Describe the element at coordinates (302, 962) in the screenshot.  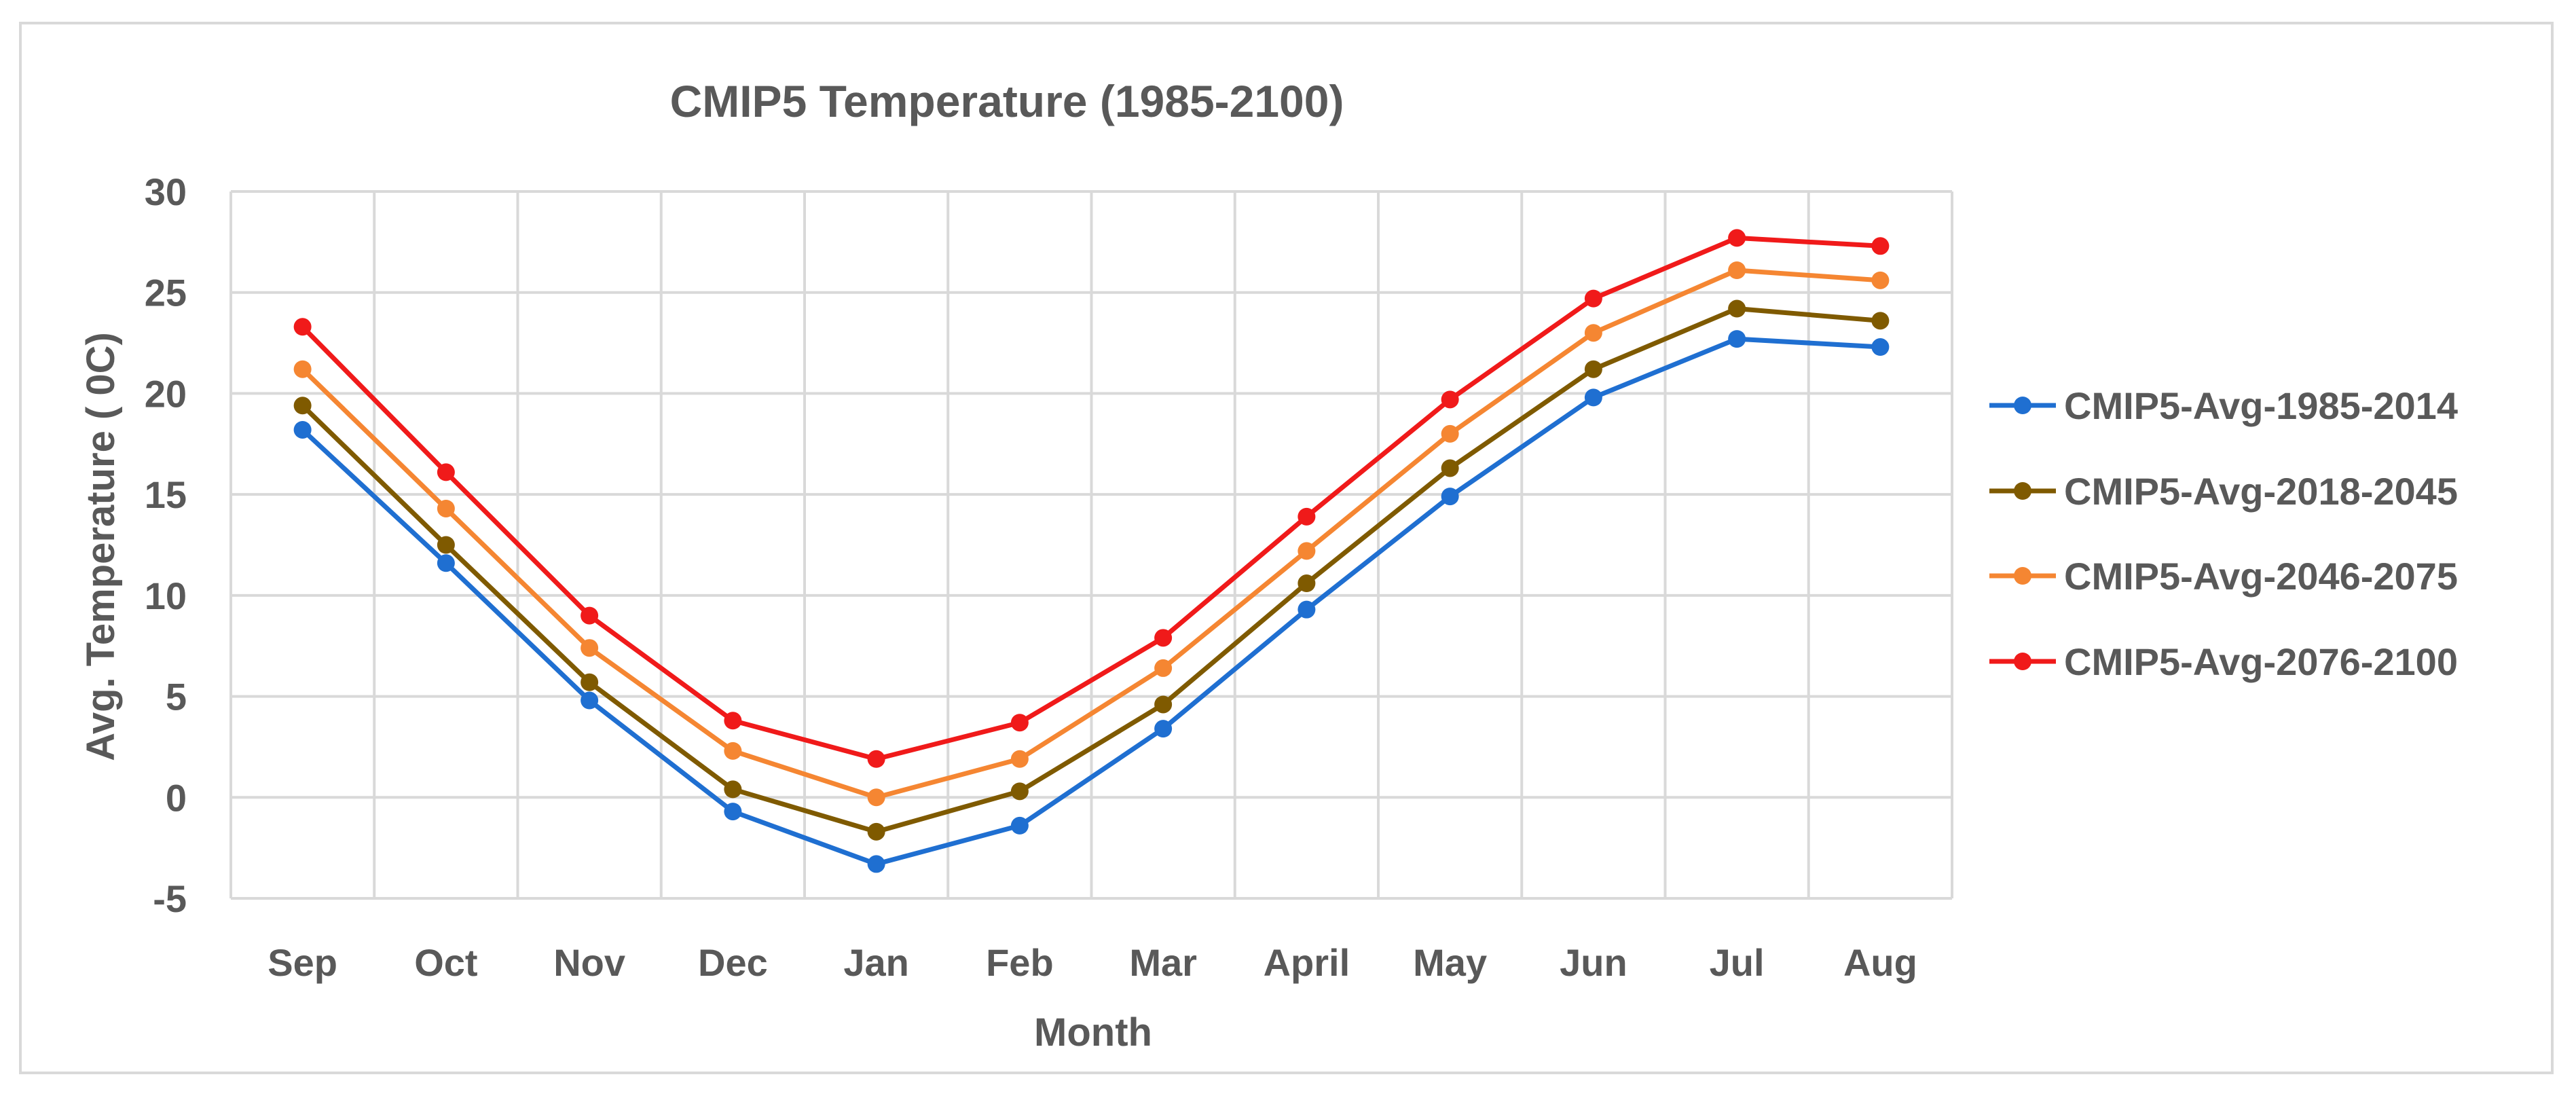
I see `x-tick-label: Sep` at that location.